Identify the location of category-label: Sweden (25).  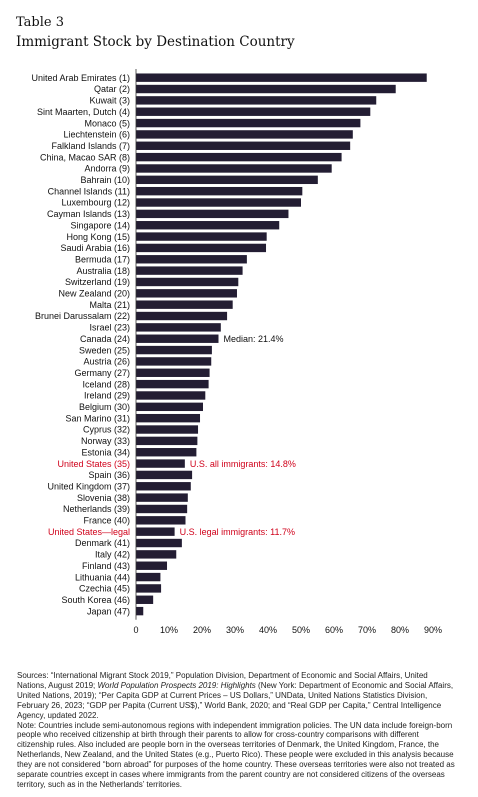
(104, 350).